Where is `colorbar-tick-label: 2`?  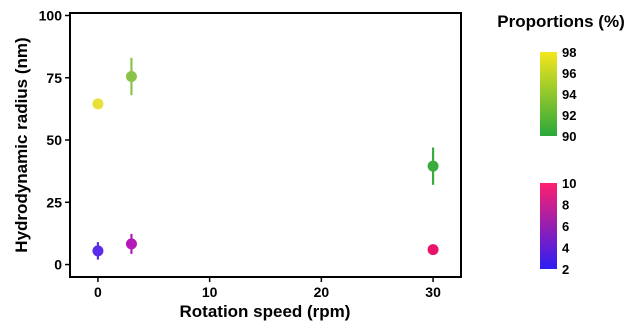
colorbar-tick-label: 2 is located at coordinates (565, 269).